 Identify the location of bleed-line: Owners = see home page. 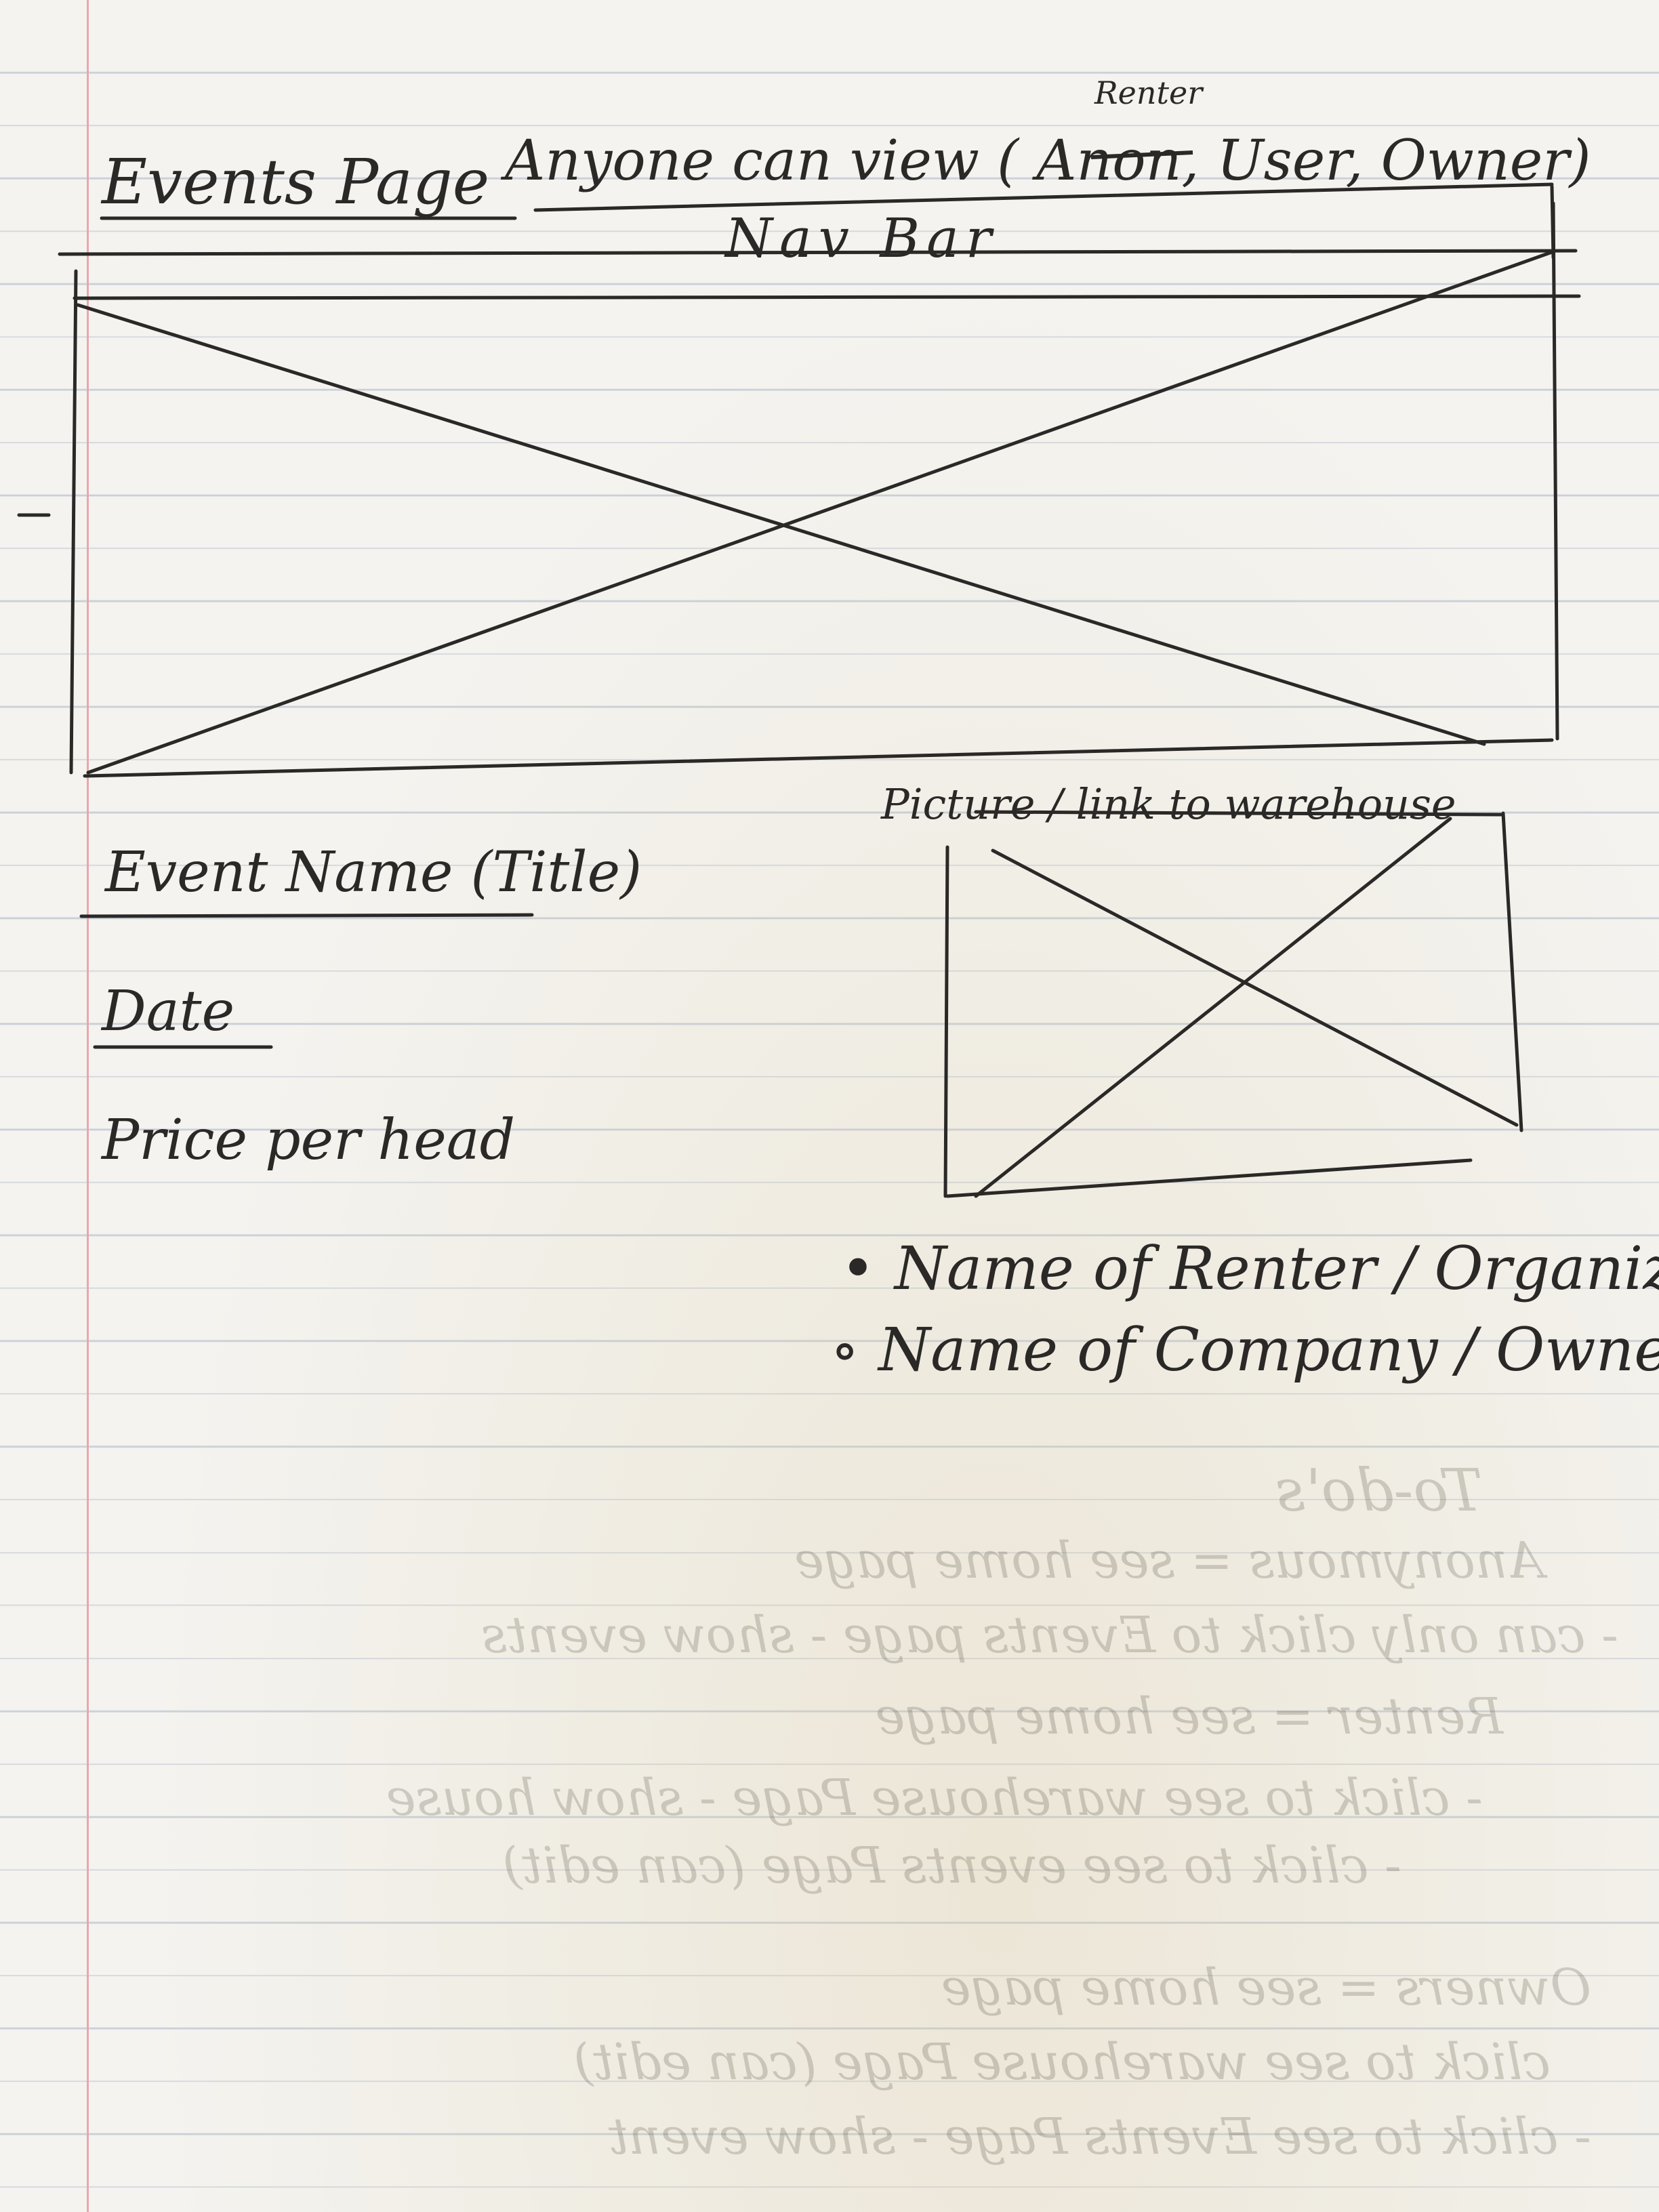
(1266, 1988).